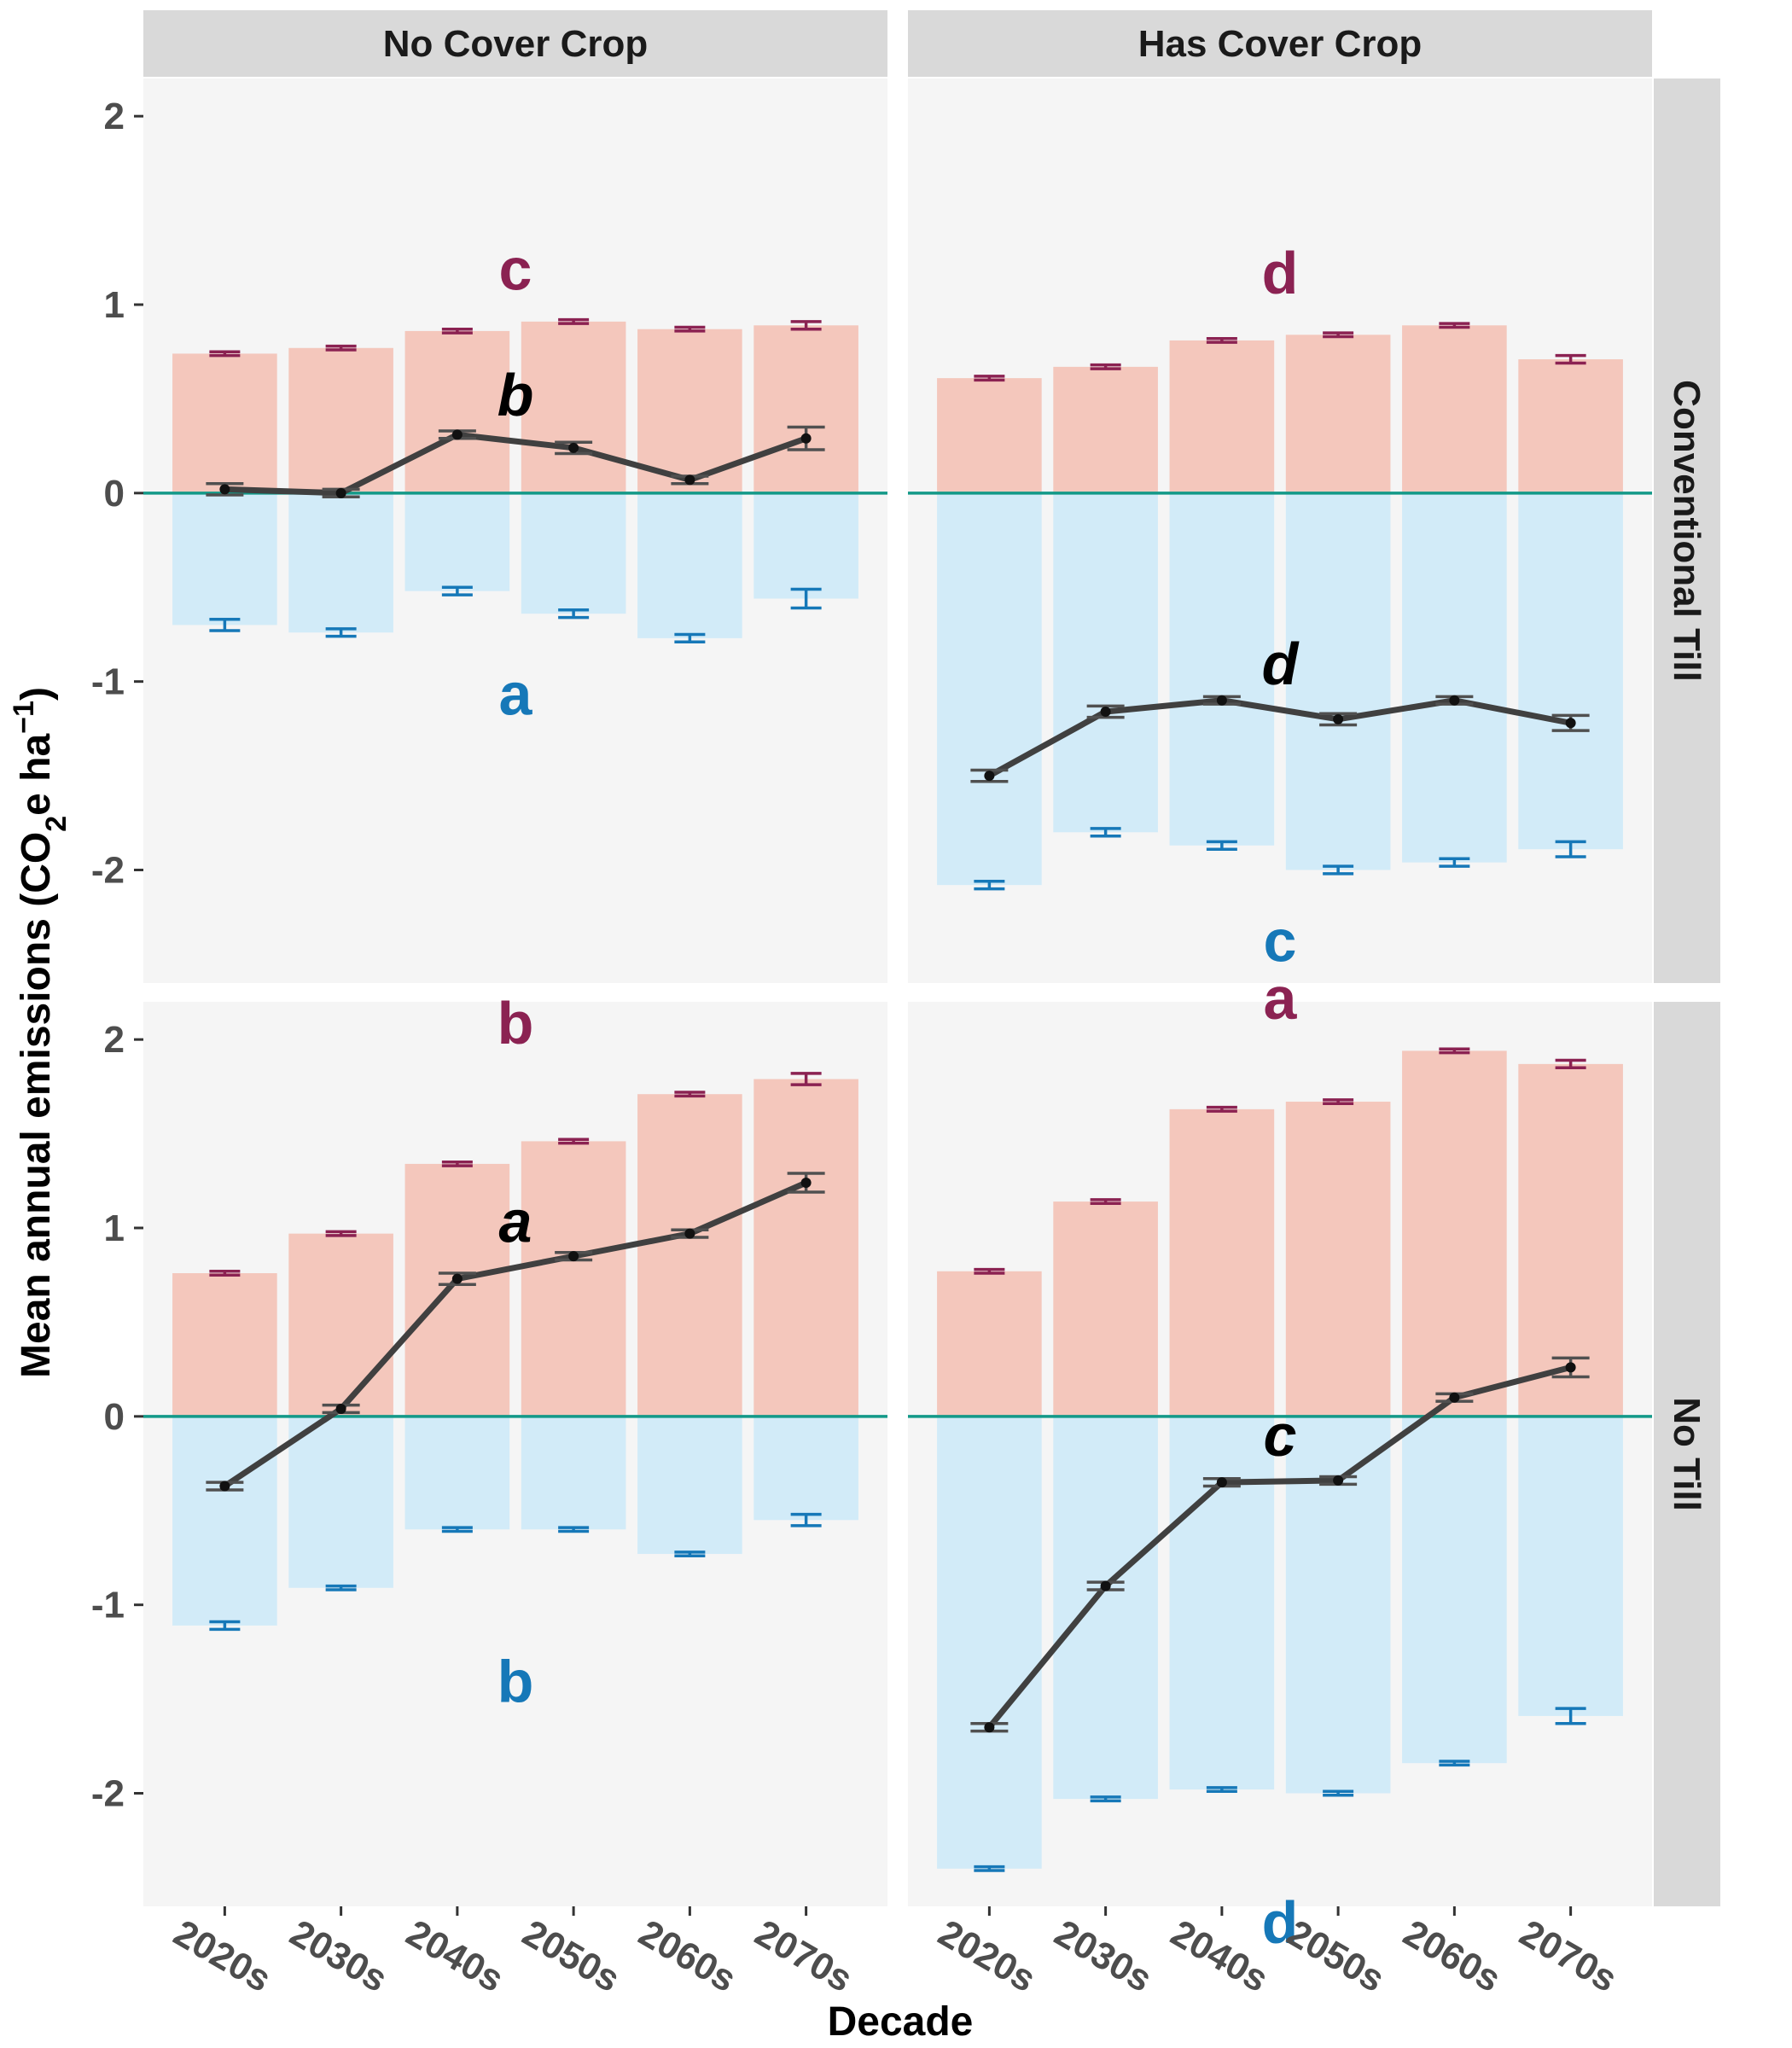 Image resolution: width=1792 pixels, height=2048 pixels. Describe the element at coordinates (512, 1953) in the screenshot. I see `x-axis: 2020s 2030s 2040s 2050s 2060s 2070s` at that location.